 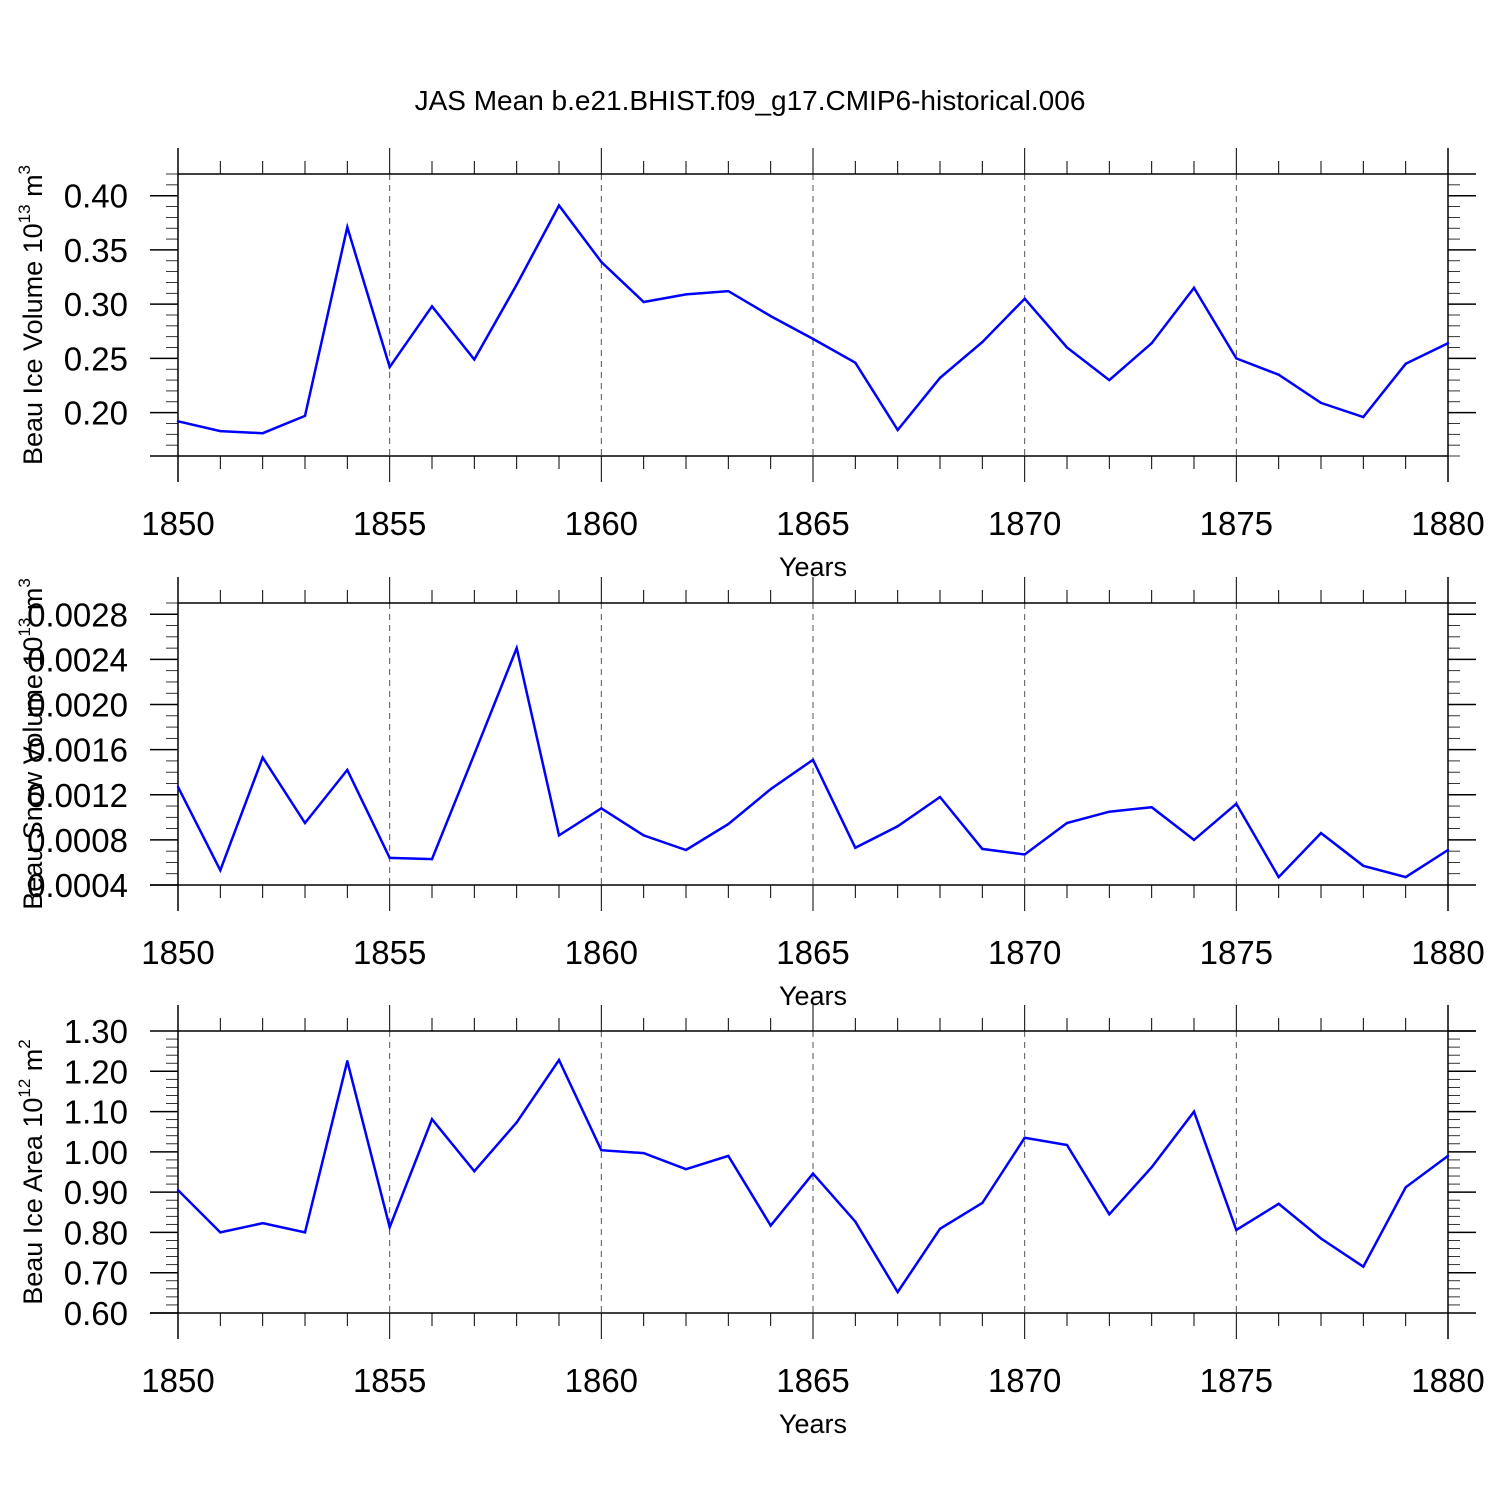 I want to click on y-tick-label: 0.60, so click(x=96, y=1313).